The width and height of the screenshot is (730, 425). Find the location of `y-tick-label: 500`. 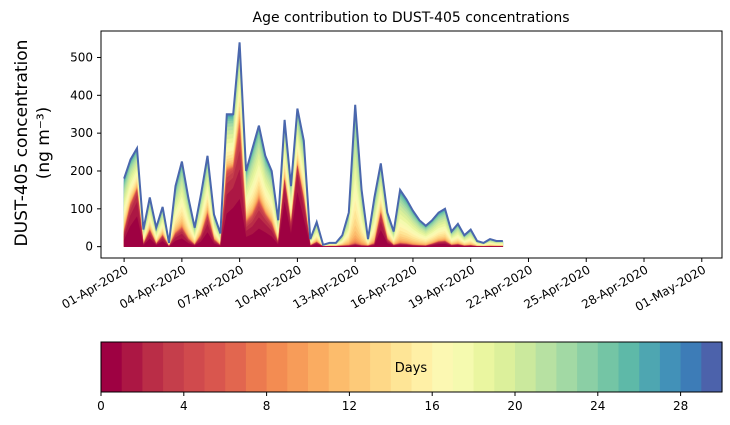

y-tick-label: 500 is located at coordinates (81, 57).